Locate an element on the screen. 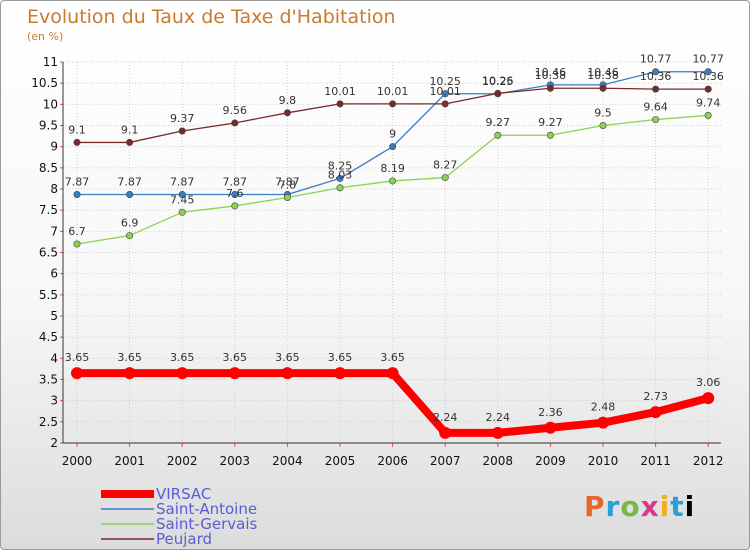 The width and height of the screenshot is (750, 550). data-label: 9.8 is located at coordinates (288, 100).